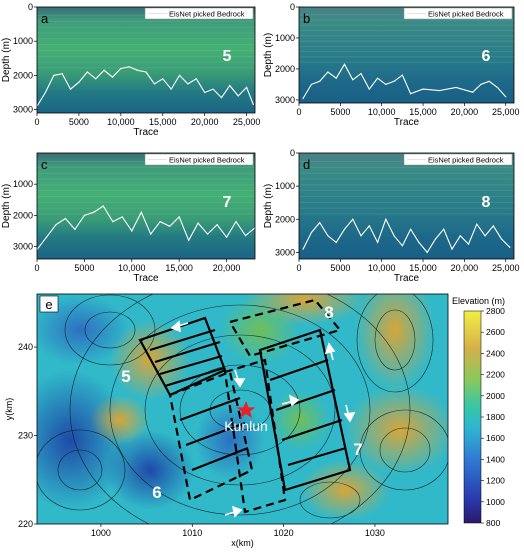 This screenshot has height=555, width=524. I want to click on bedrock-line, so click(406, 235).